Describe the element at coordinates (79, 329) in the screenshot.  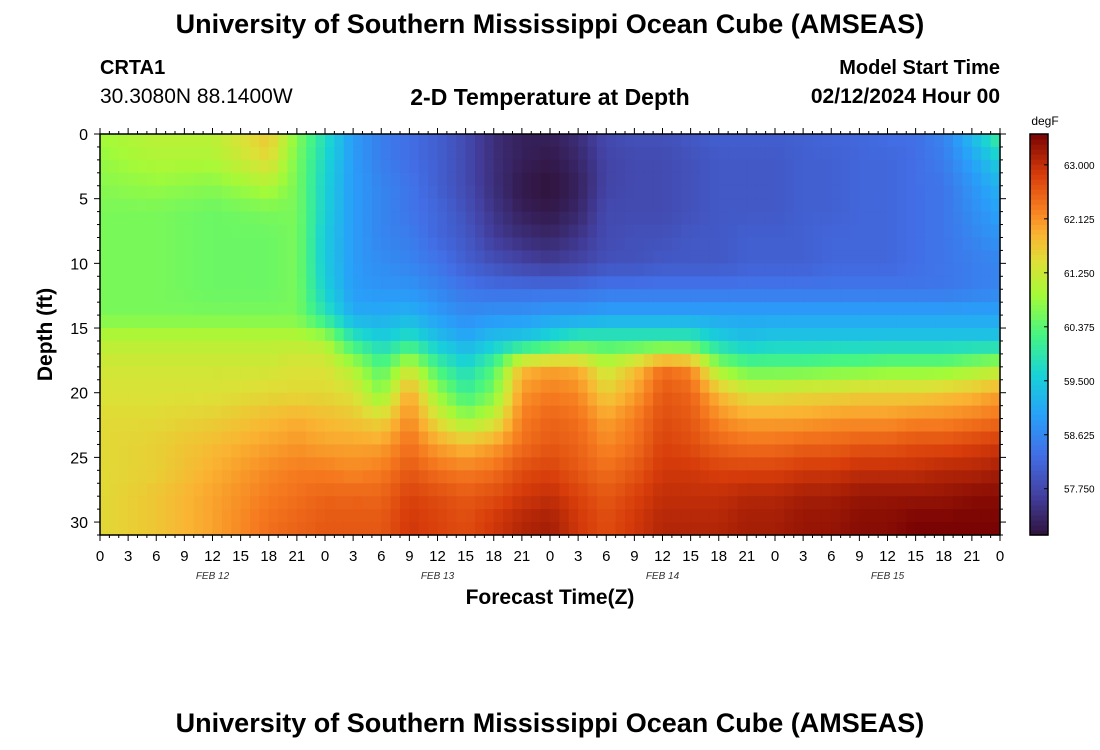
I see `y-tick-label: 15` at that location.